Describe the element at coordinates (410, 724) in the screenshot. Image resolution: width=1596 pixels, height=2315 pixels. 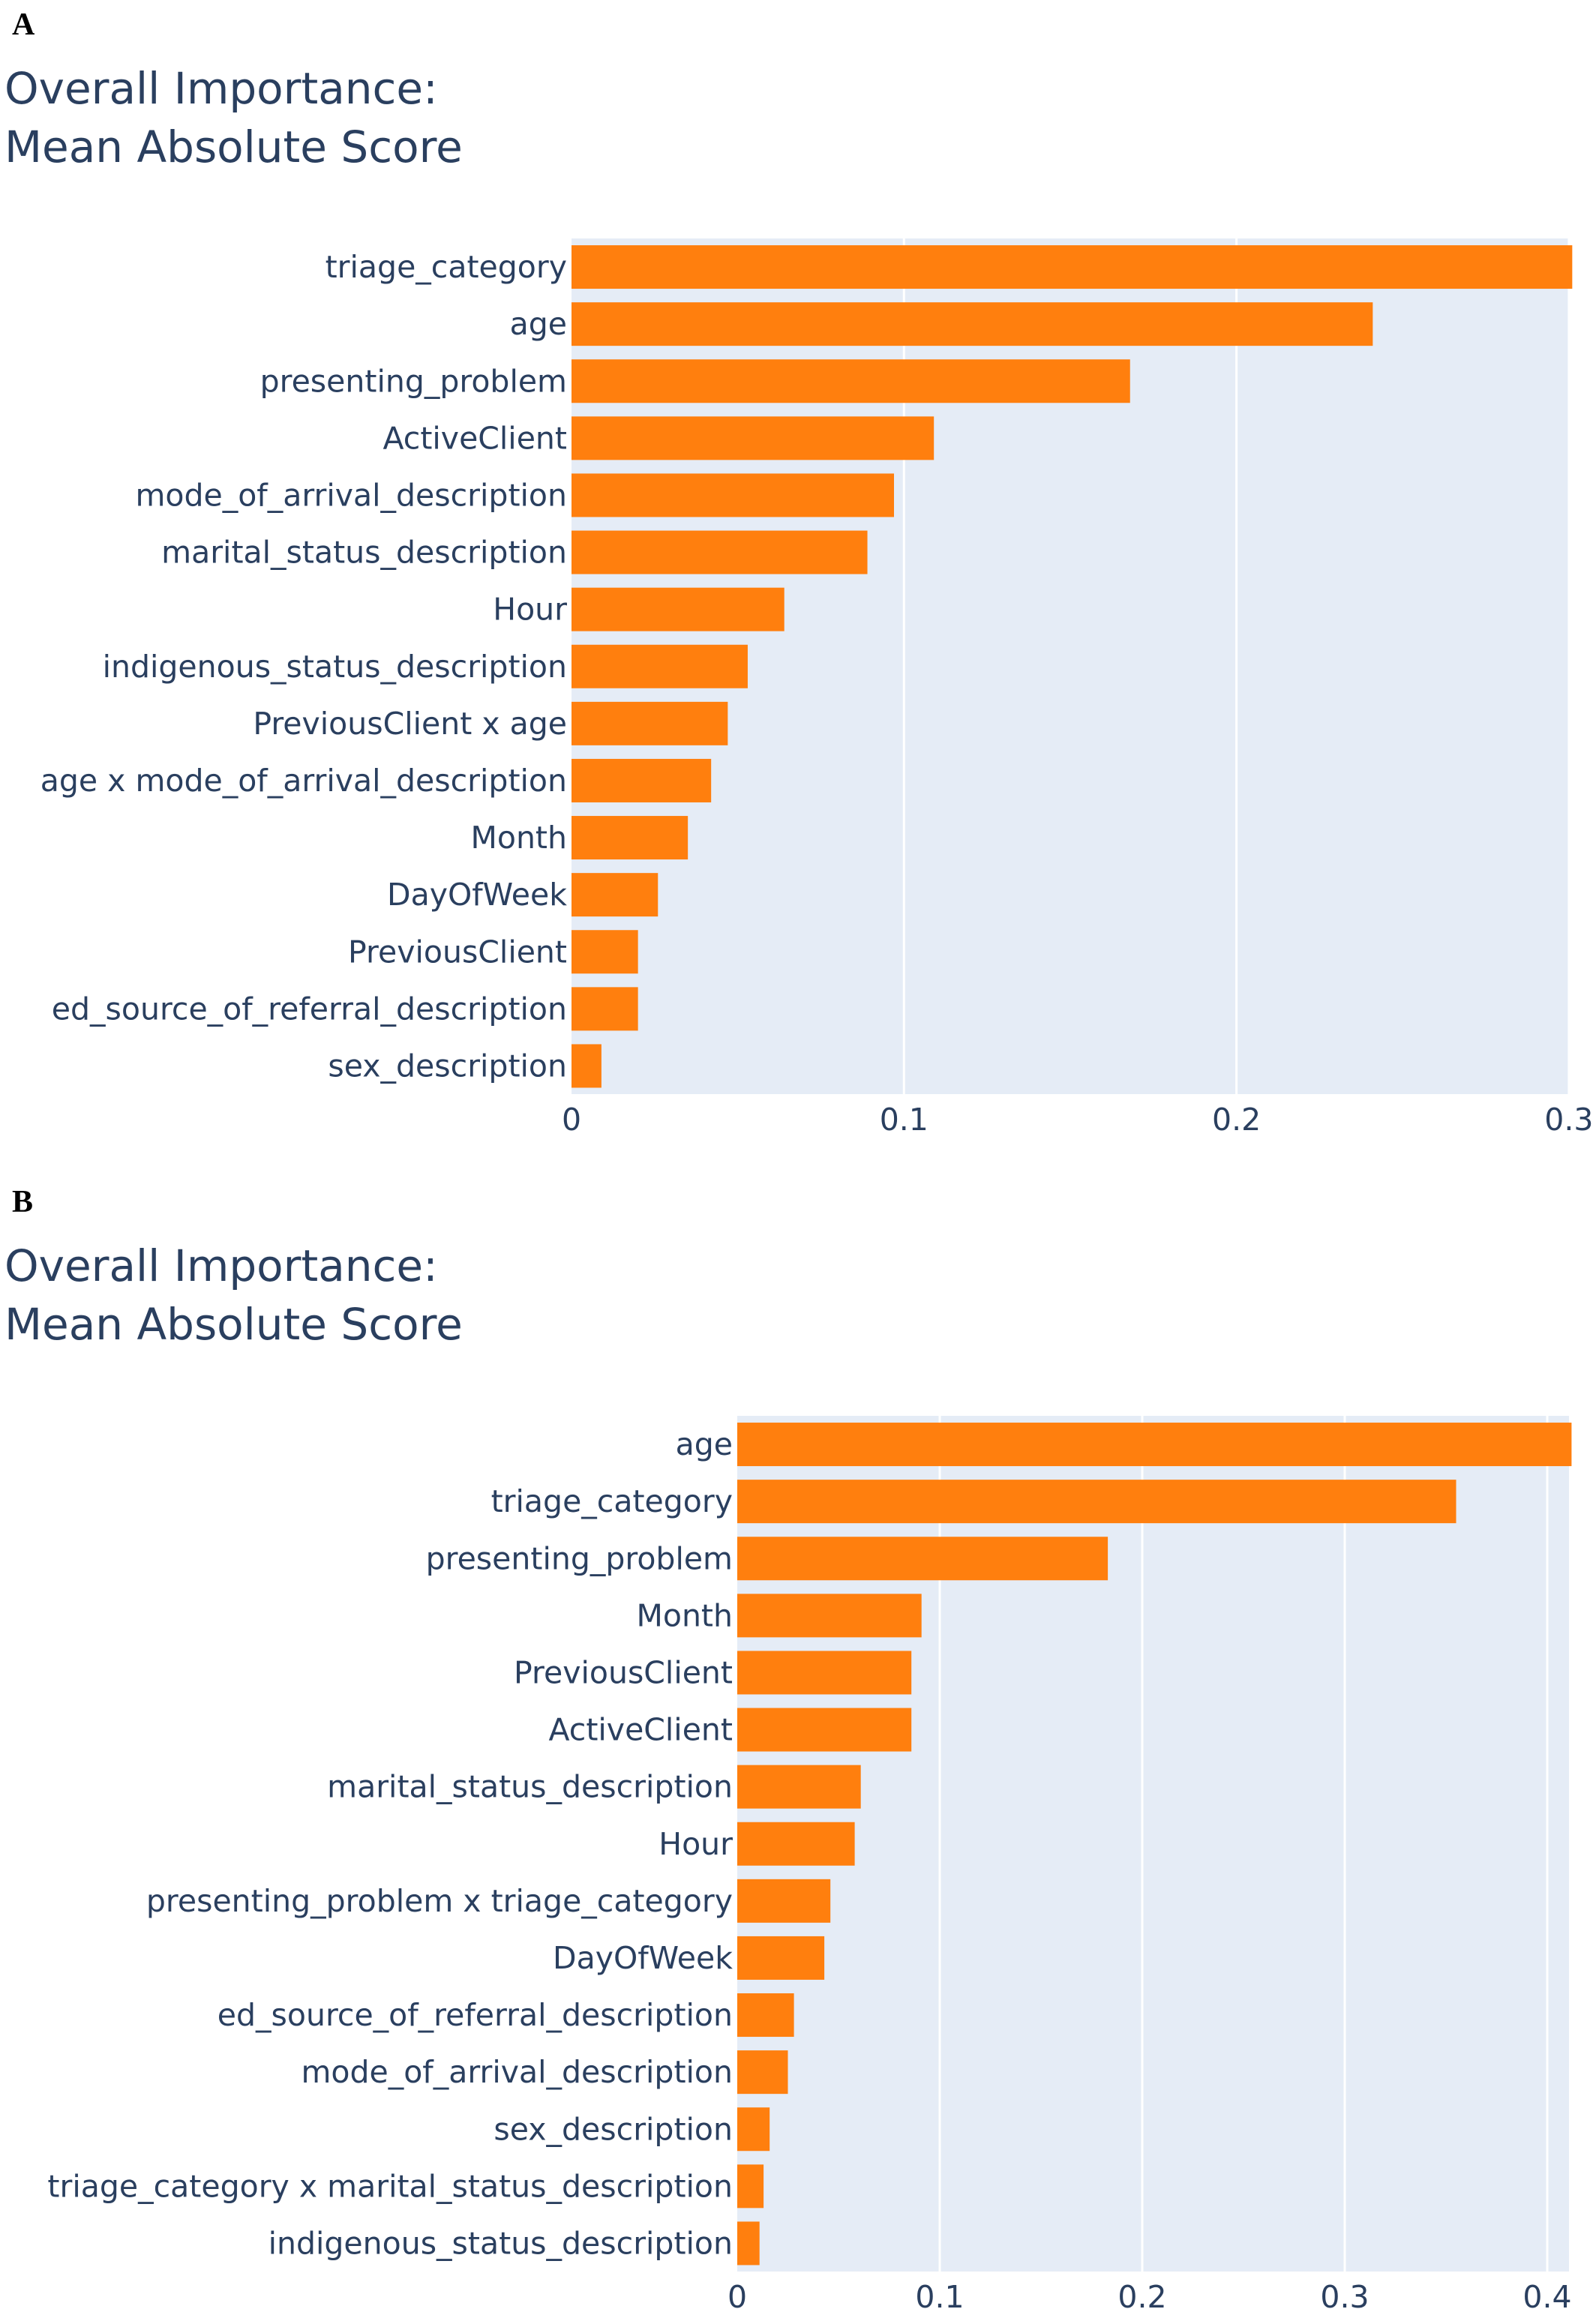
I see `category-label: PreviousClient x age` at that location.